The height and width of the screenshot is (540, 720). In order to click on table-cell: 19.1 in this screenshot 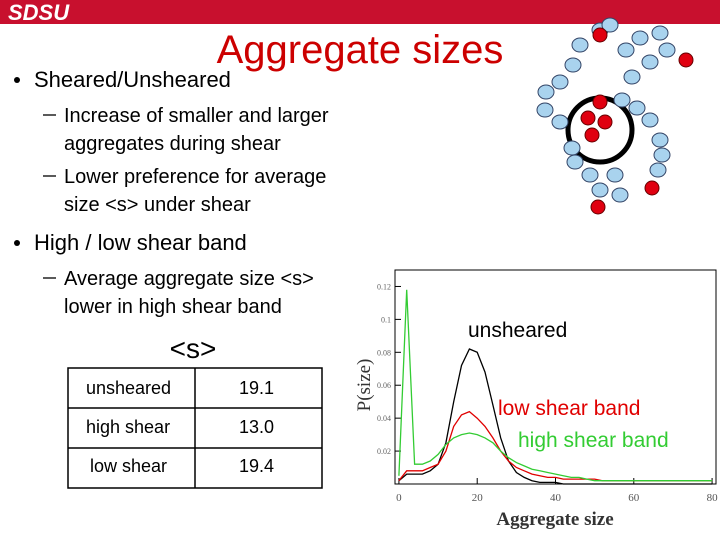, I will do `click(256, 388)`.